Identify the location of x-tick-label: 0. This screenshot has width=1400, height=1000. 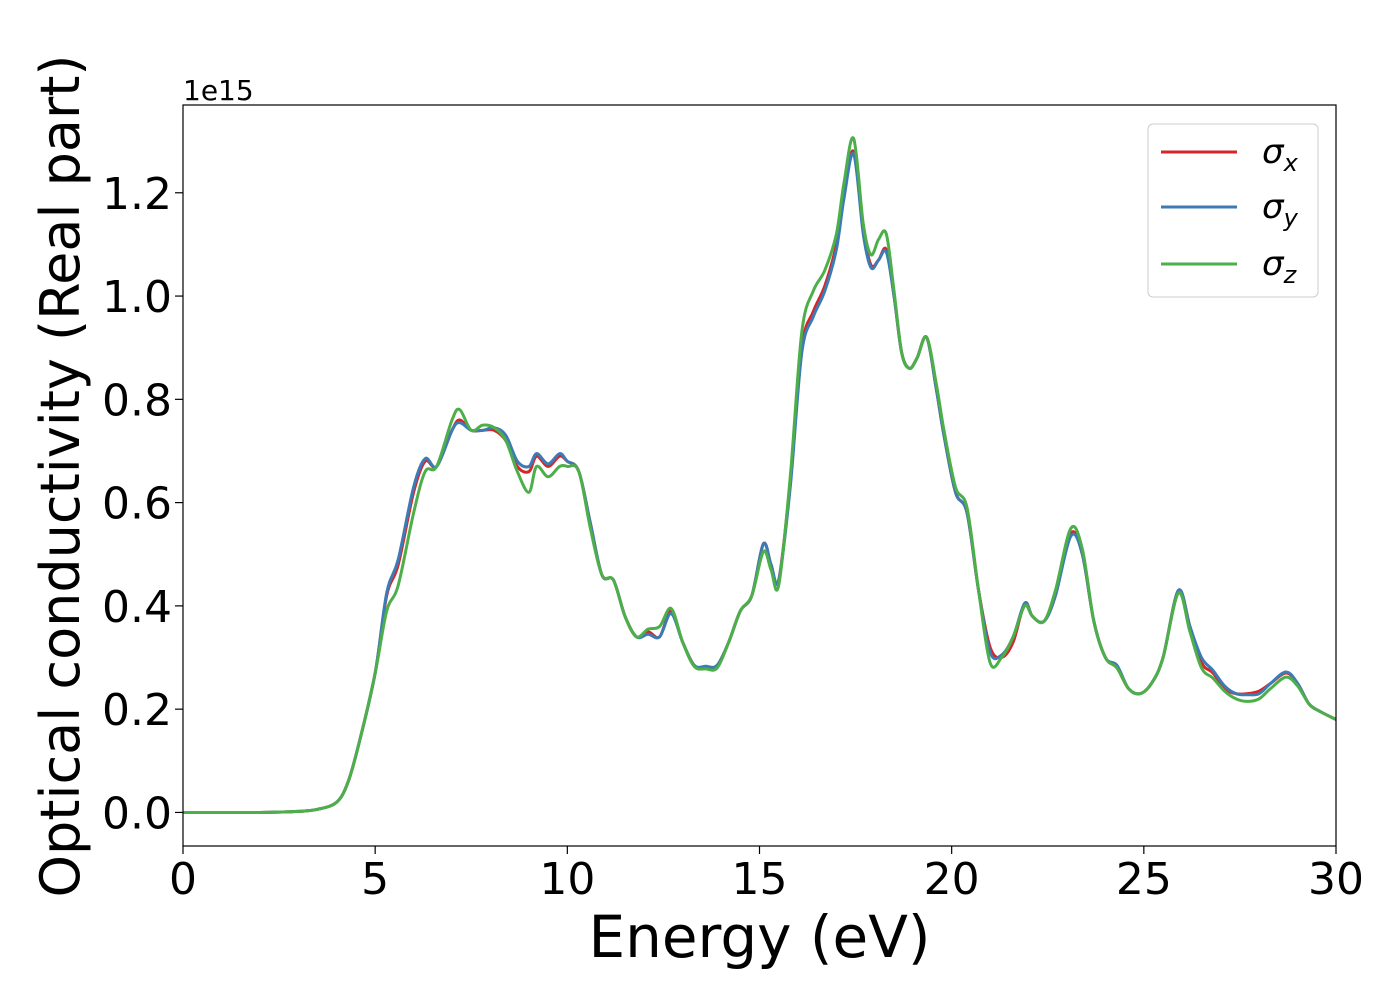
(183, 879).